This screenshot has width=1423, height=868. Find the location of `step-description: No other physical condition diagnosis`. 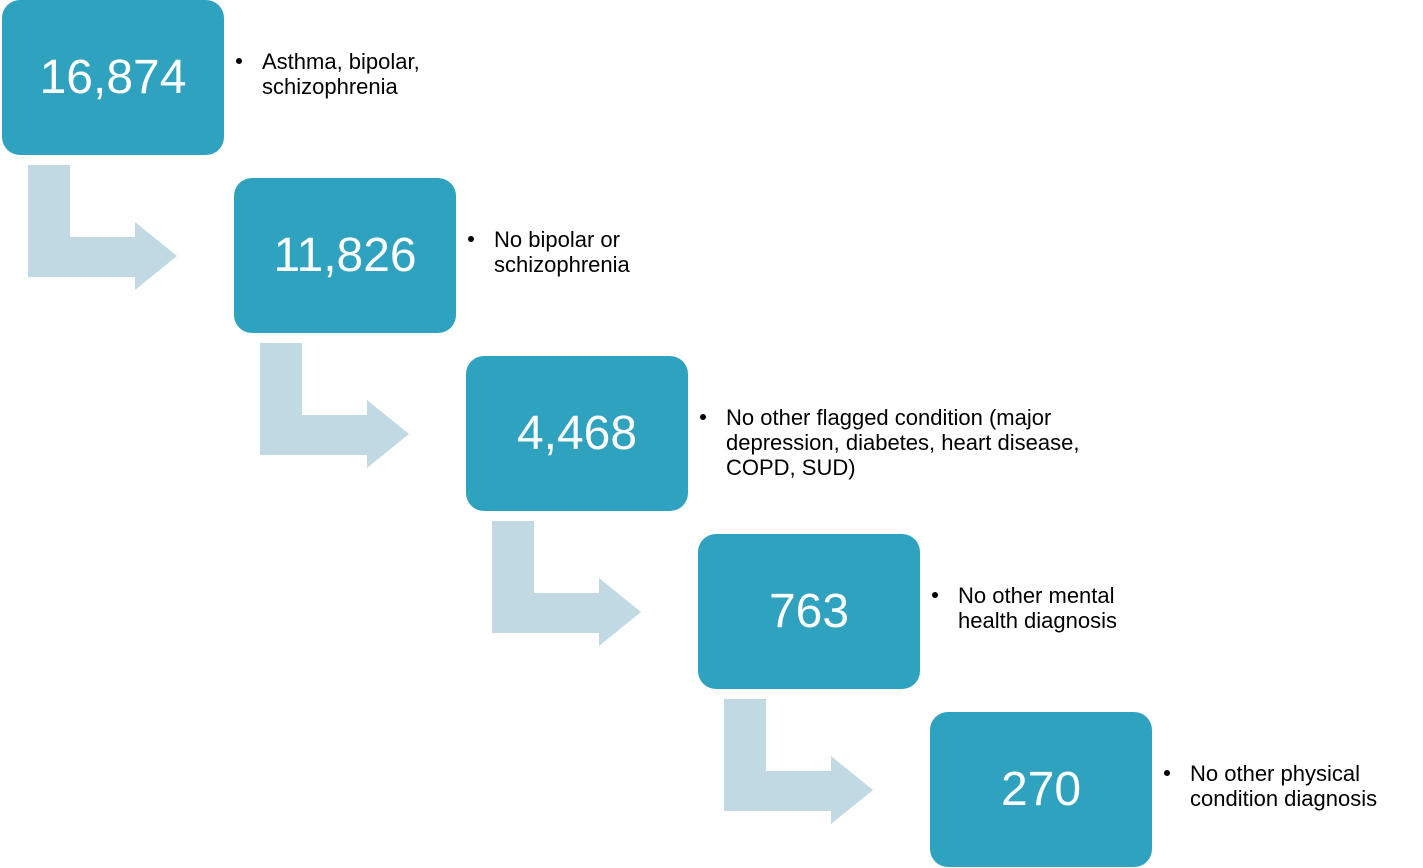

step-description: No other physical condition diagnosis is located at coordinates (1284, 786).